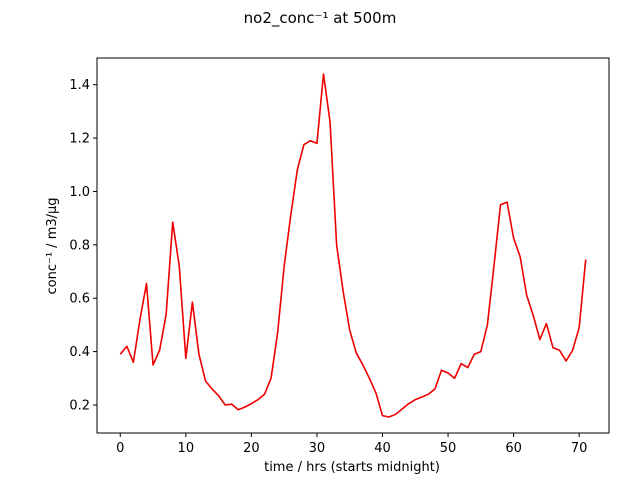  Describe the element at coordinates (448, 448) in the screenshot. I see `x-tick-label: 50` at that location.